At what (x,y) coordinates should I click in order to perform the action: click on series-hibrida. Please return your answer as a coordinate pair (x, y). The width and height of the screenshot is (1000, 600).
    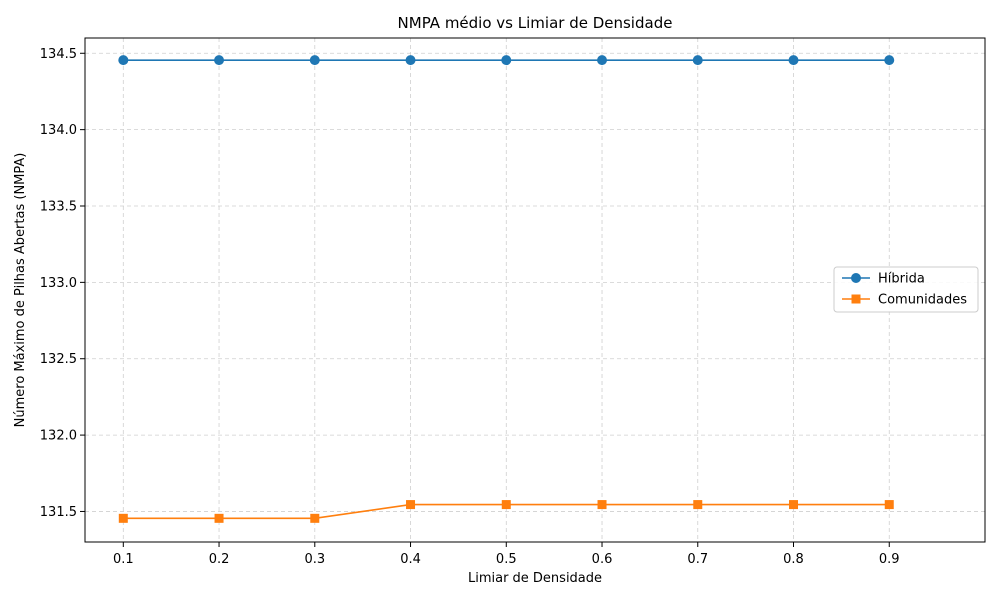
    Looking at the image, I should click on (506, 60).